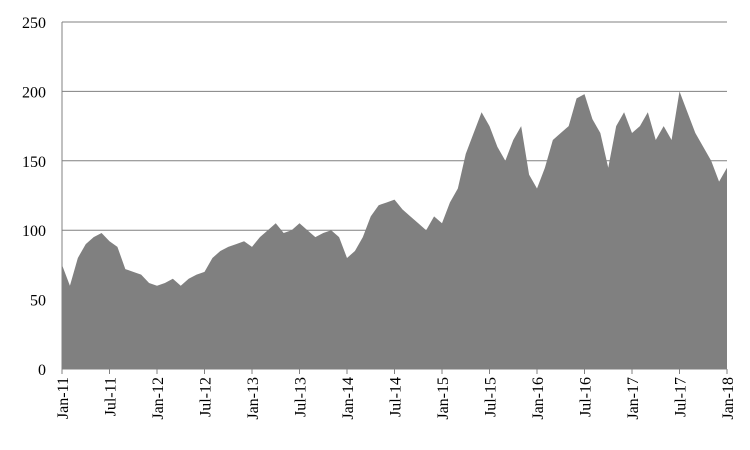 This screenshot has width=750, height=450. I want to click on x-tick-label: Jul-14, so click(396, 397).